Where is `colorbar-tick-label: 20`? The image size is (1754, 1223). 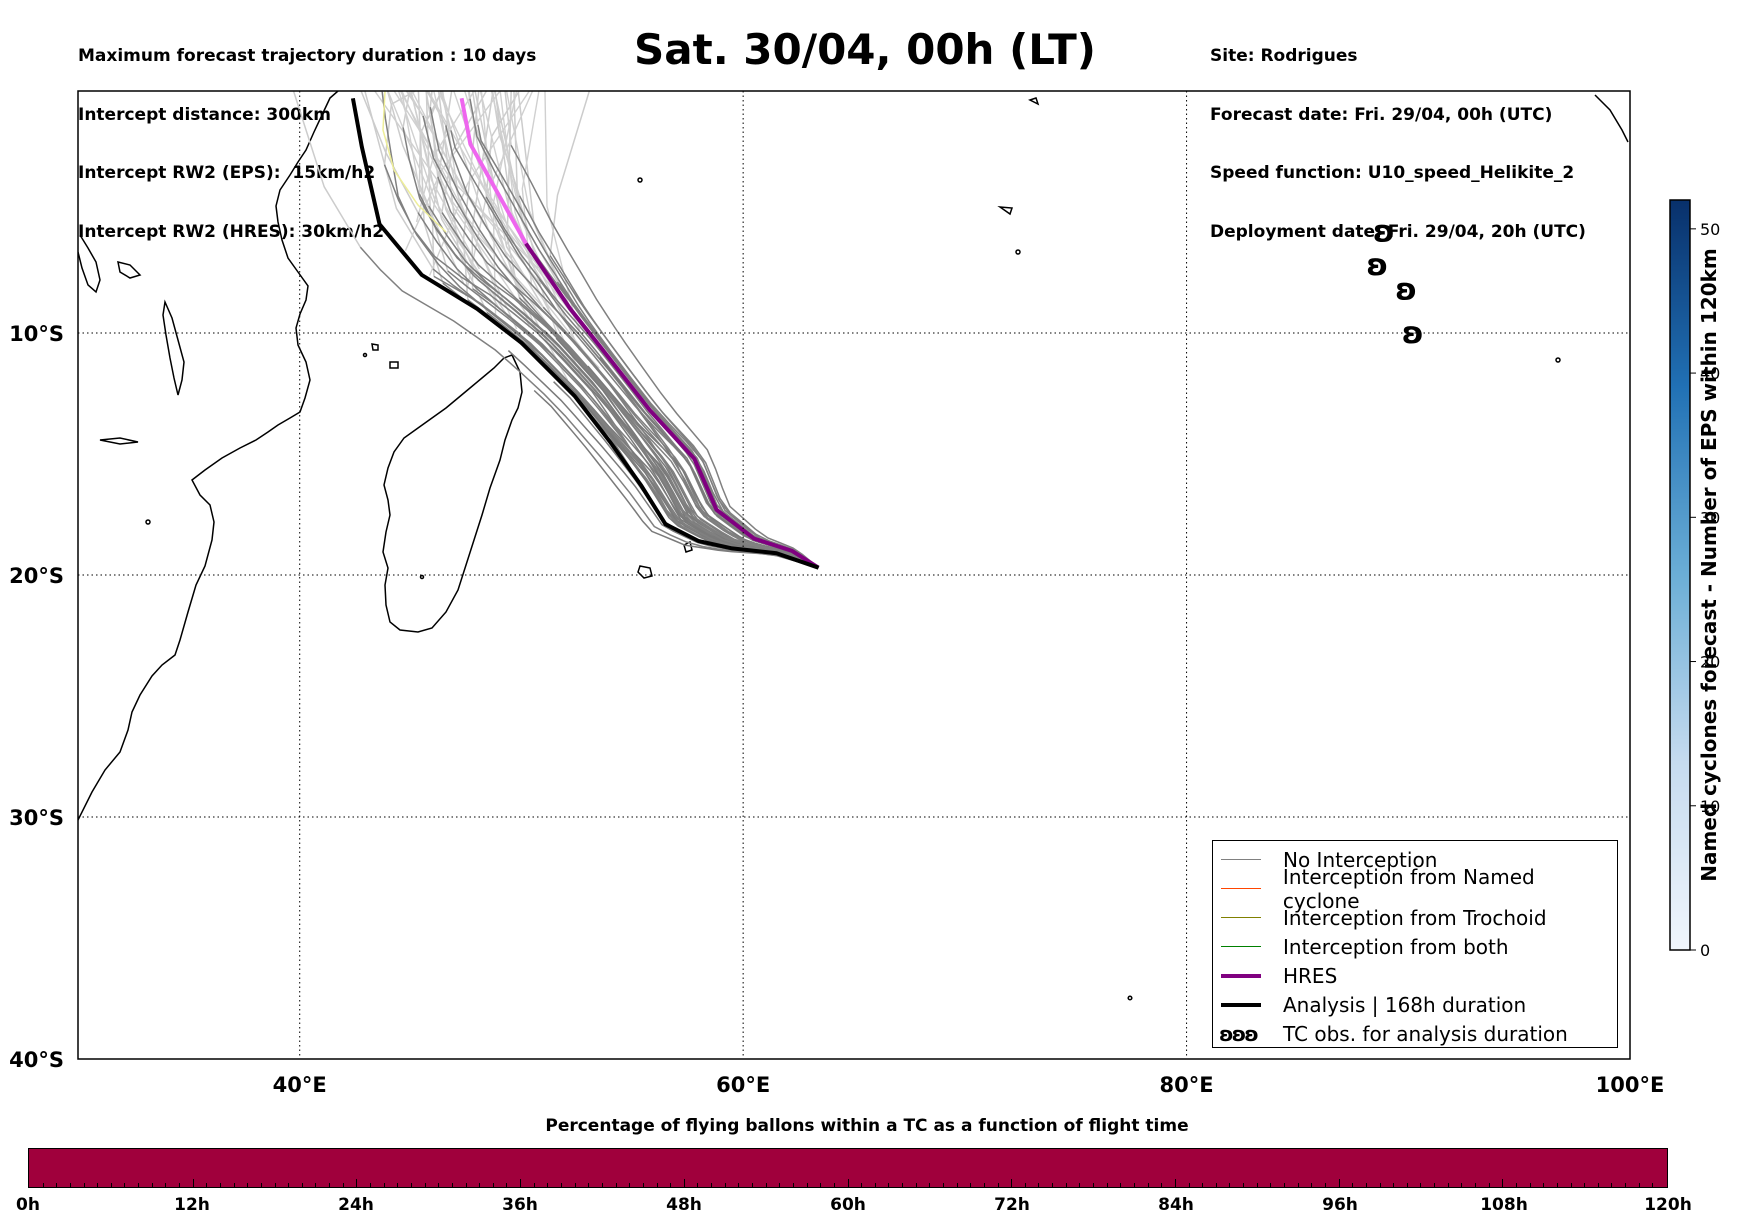
colorbar-tick-label: 20 is located at coordinates (1710, 662).